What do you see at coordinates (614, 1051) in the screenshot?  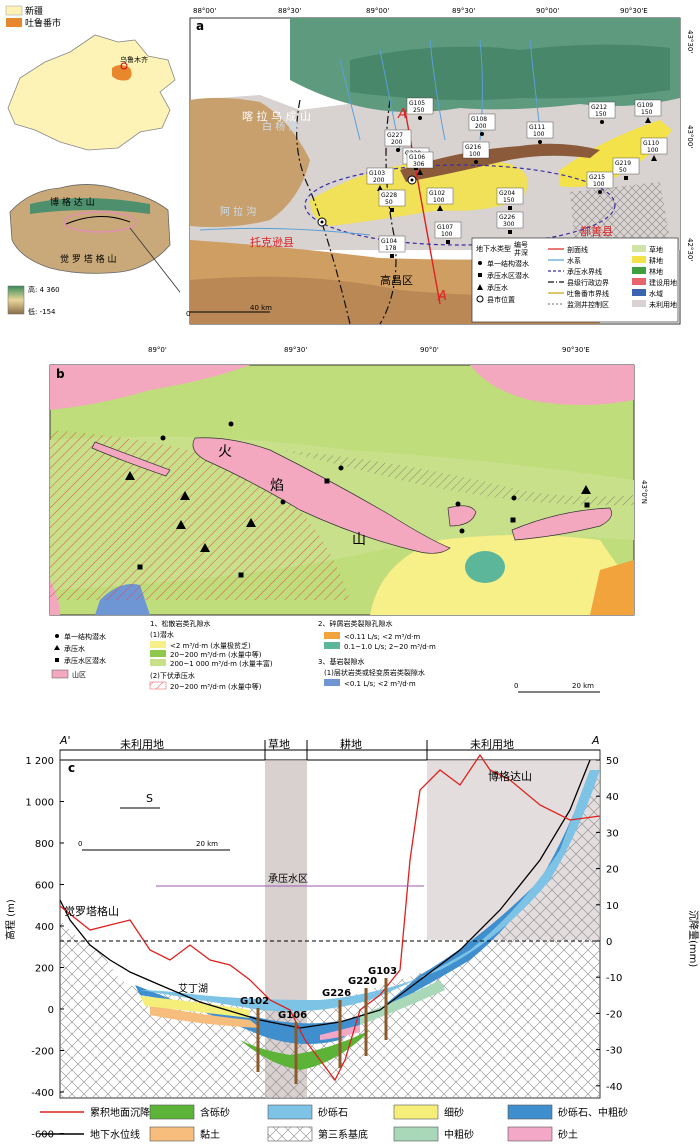 I see `ytick-right: -30` at bounding box center [614, 1051].